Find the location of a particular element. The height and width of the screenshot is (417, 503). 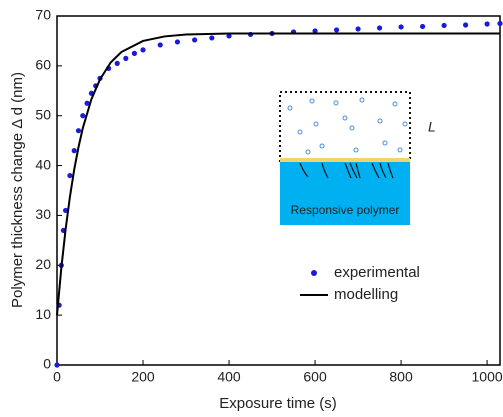

y-tick-label: 0 is located at coordinates (47, 364).